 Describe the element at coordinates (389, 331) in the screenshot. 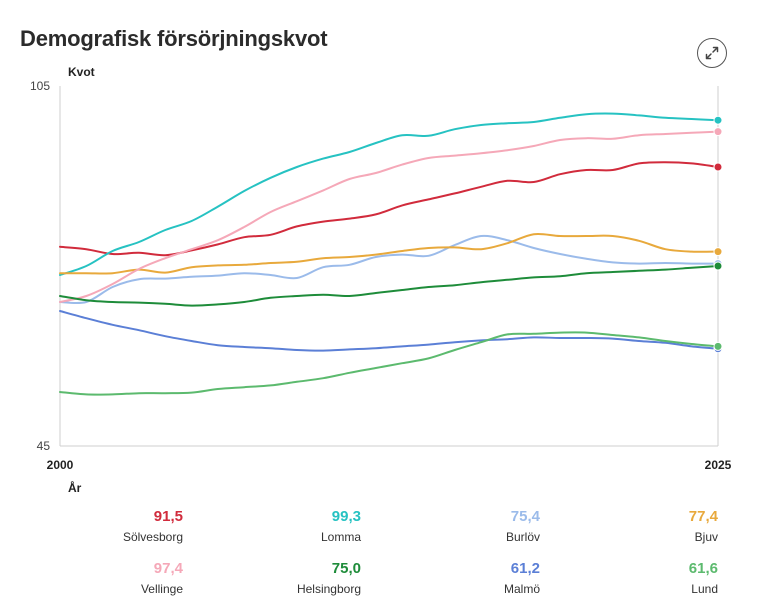

I see `series-line-malmo` at that location.